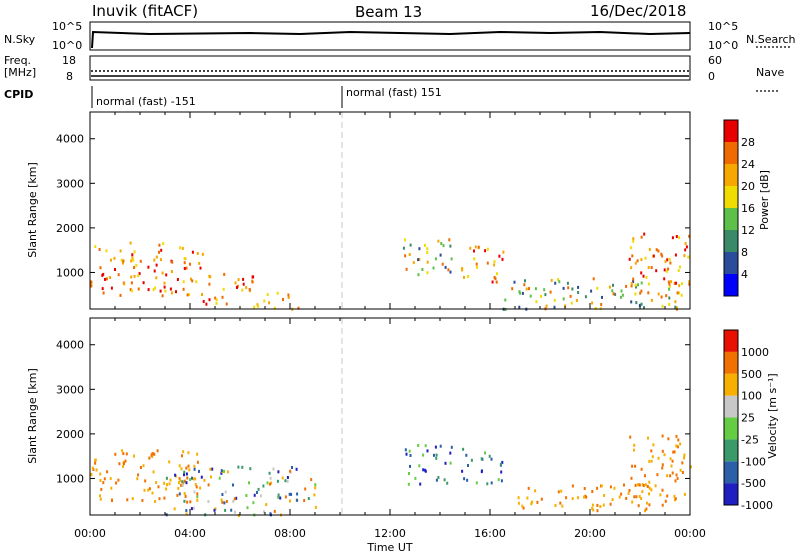 This screenshot has width=800, height=554. Describe the element at coordinates (490, 533) in the screenshot. I see `x-tick-label: 16:00` at that location.